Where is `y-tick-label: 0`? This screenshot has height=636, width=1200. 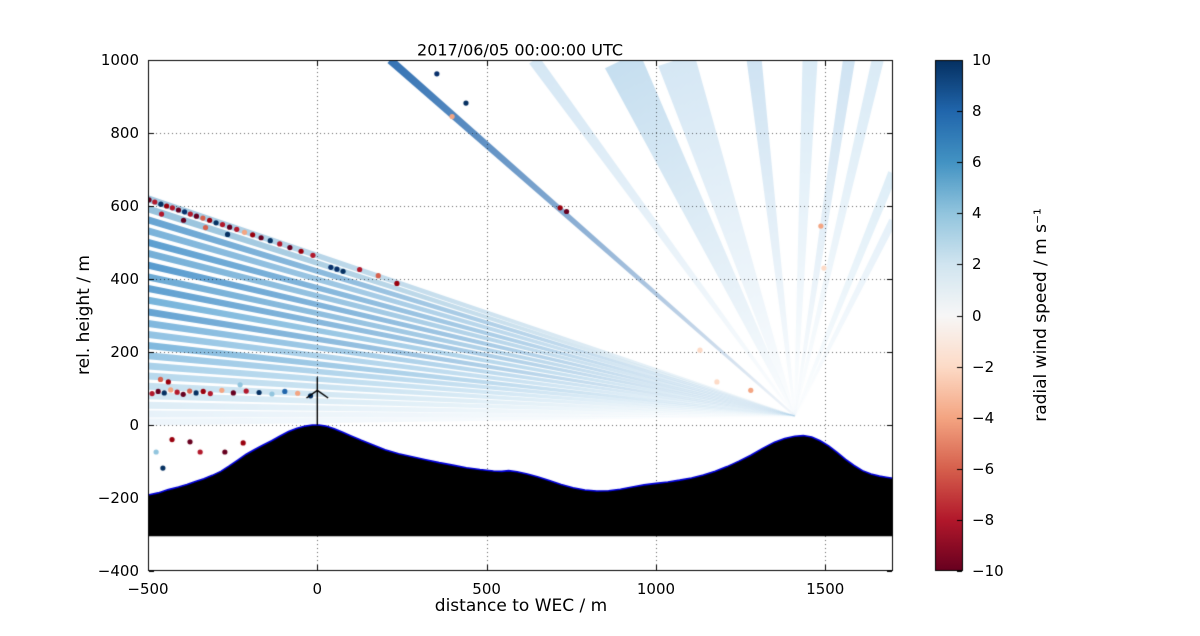 y-tick-label: 0 is located at coordinates (134, 425).